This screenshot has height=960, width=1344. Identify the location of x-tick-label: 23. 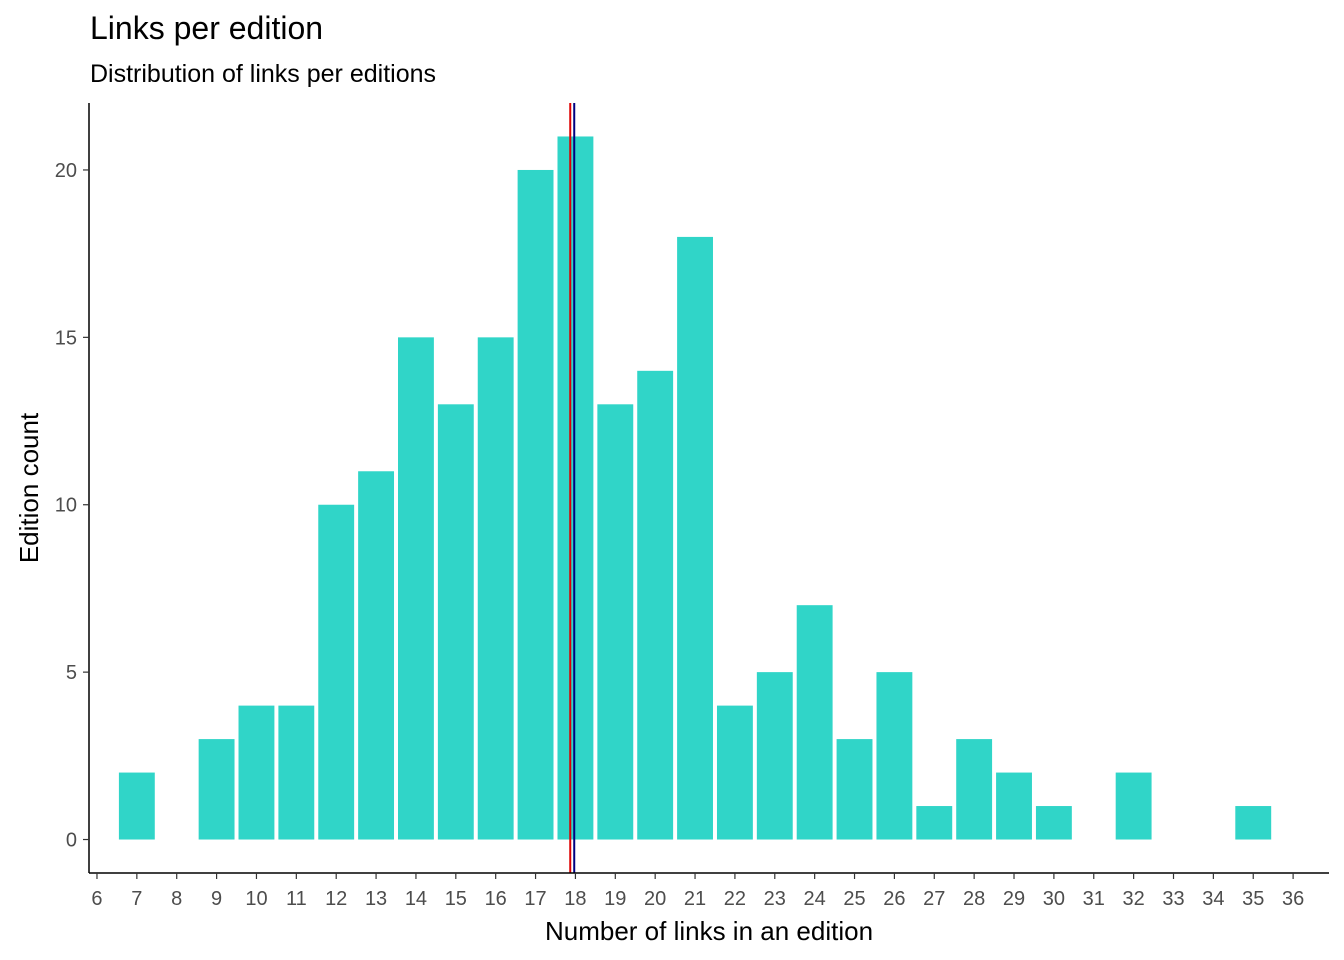
(775, 899).